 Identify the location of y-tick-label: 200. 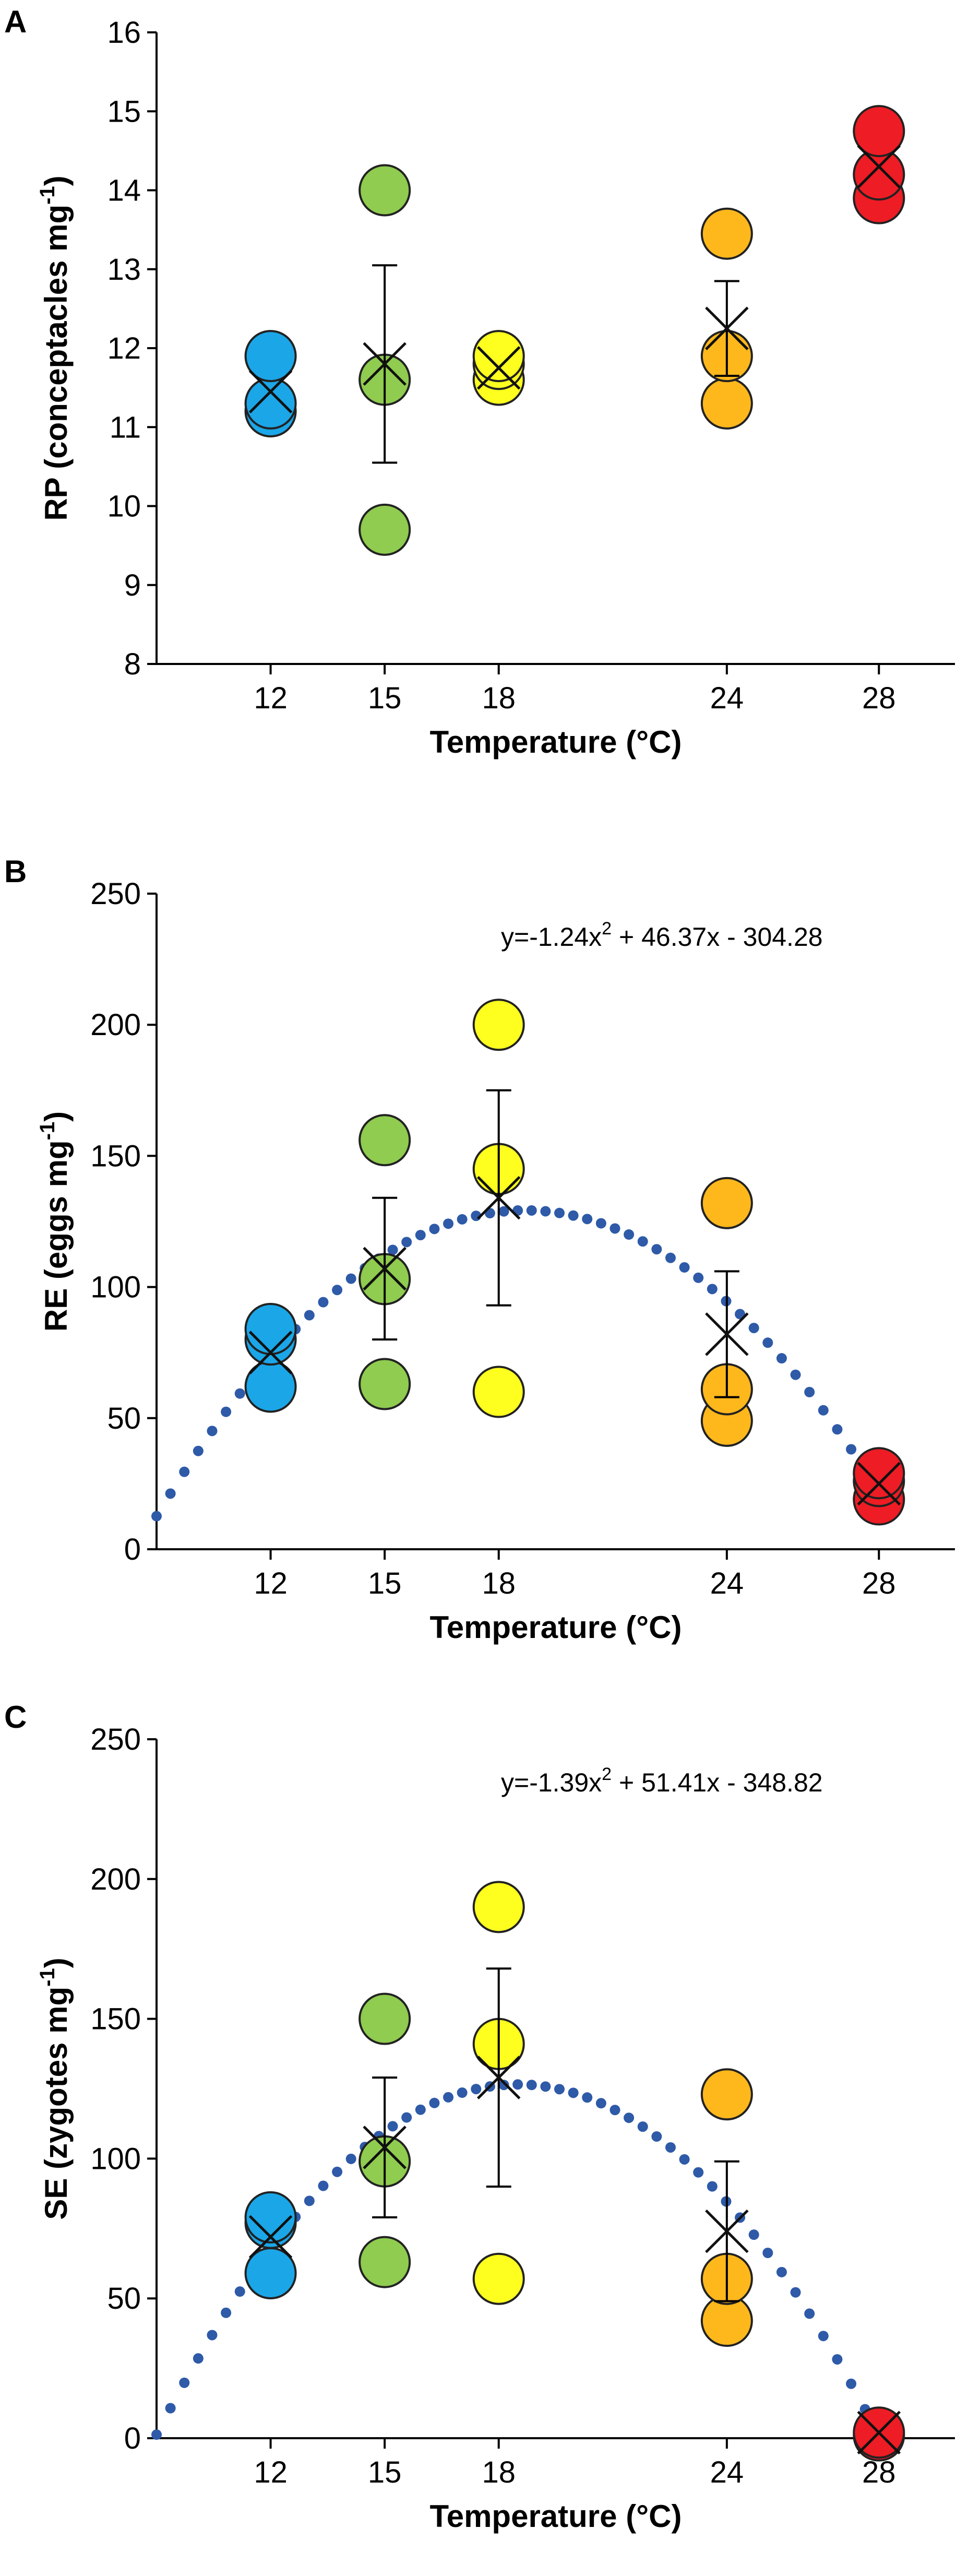
(116, 1879).